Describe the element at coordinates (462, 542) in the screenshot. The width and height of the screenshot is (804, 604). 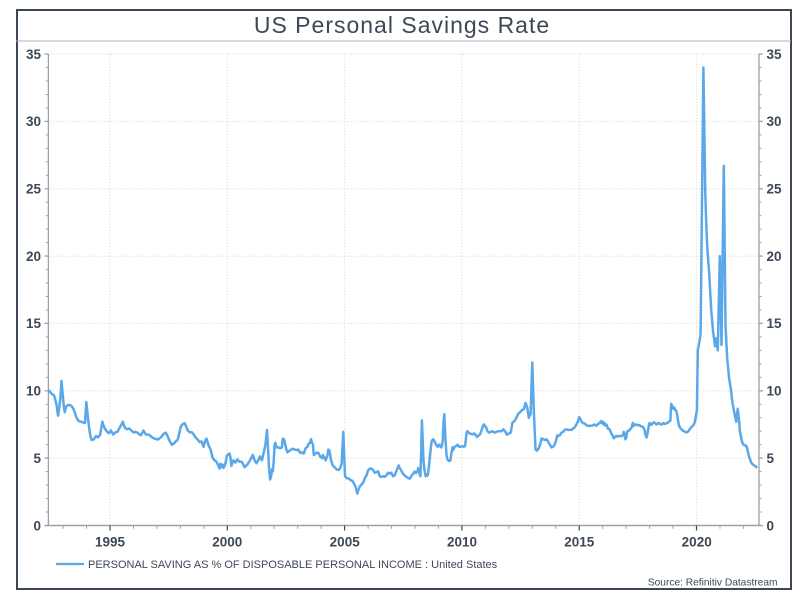
I see `svg-text: 2010` at that location.